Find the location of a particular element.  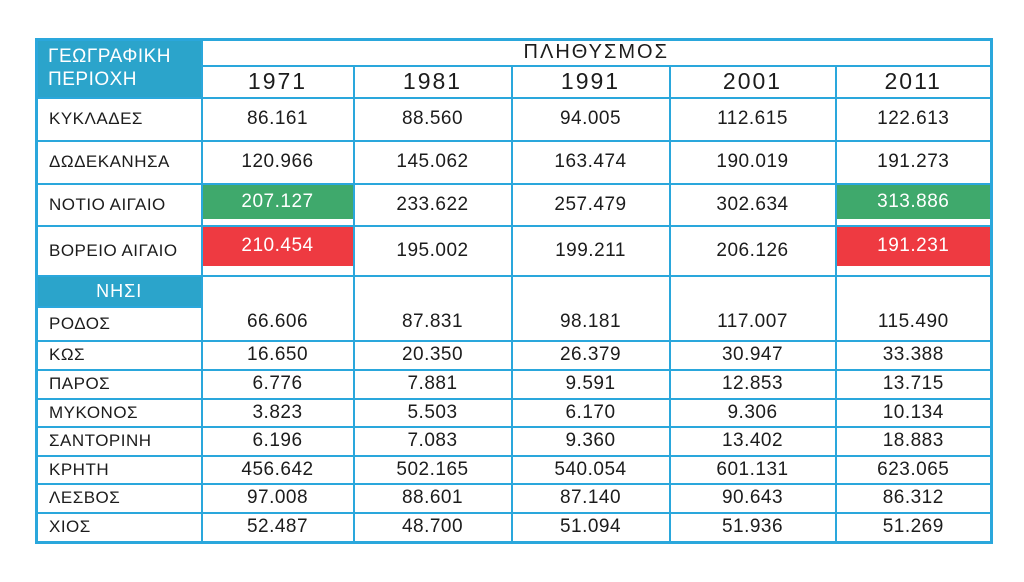

highlight-cell-green: 207.127 is located at coordinates (277, 204).